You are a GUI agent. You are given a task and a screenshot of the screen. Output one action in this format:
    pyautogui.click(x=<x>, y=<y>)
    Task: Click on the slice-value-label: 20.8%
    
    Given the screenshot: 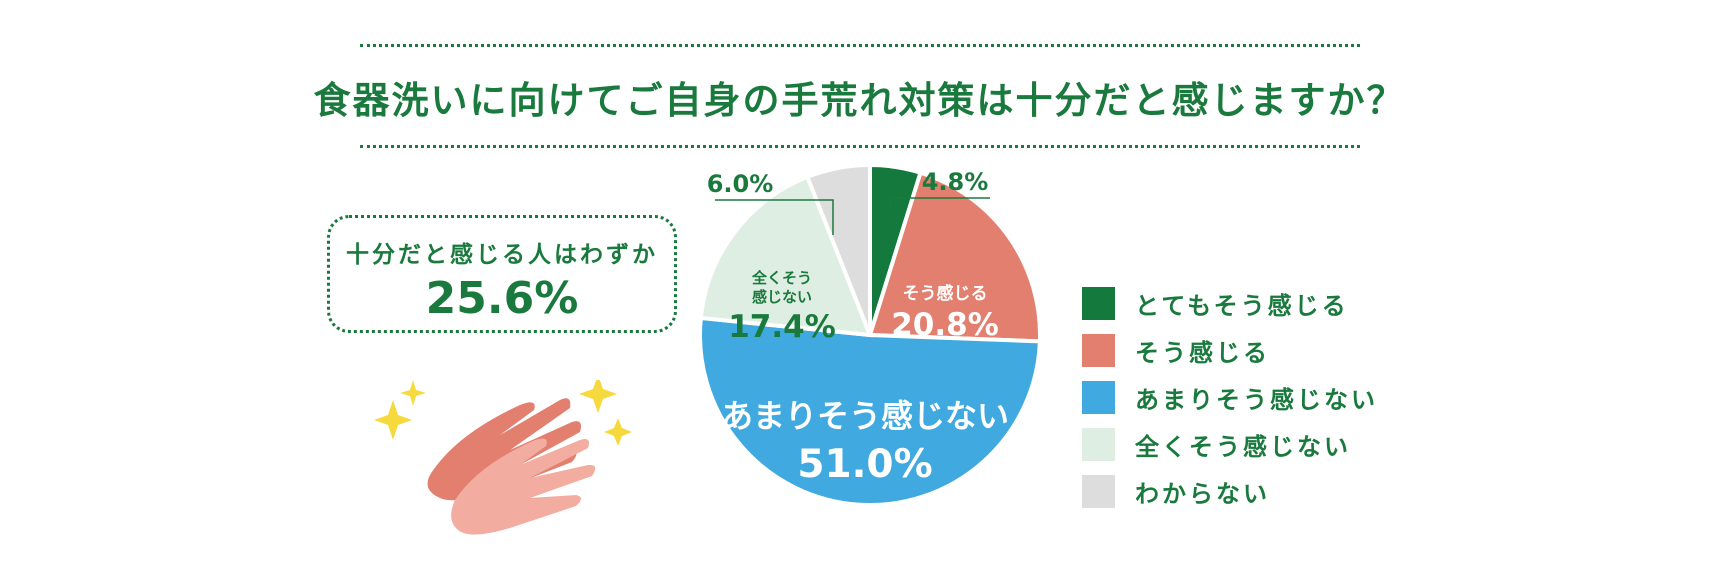 What is the action you would take?
    pyautogui.click(x=945, y=325)
    